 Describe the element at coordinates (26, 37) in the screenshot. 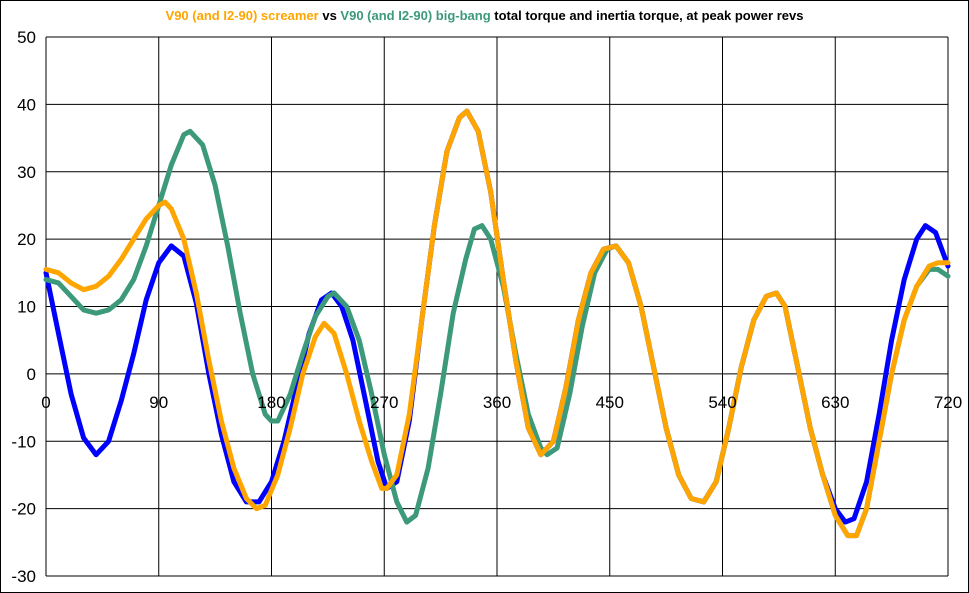

I see `y-tick-label: 50` at that location.